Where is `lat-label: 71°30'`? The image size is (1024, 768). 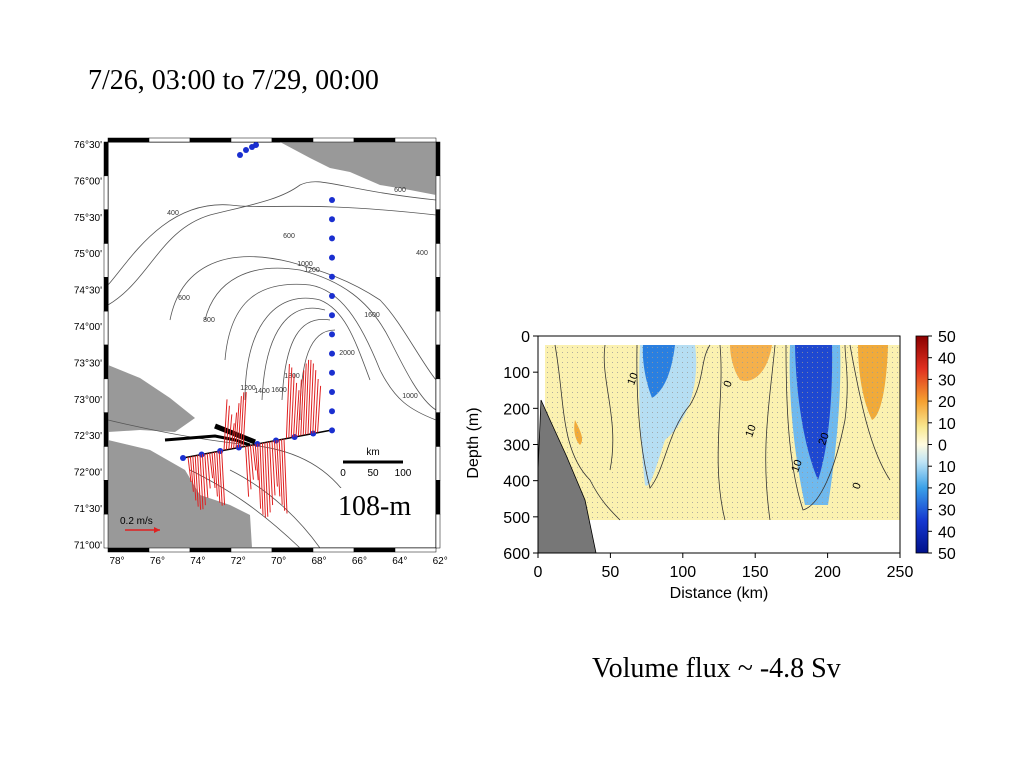 lat-label: 71°30' is located at coordinates (88, 509).